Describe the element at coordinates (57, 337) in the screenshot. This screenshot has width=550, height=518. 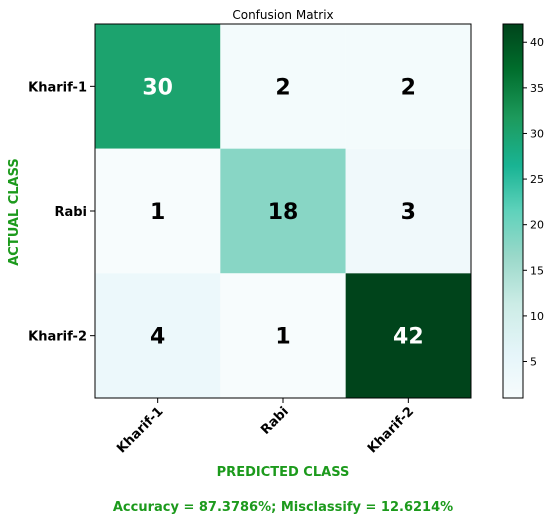
I see `y-tick-label: Kharif-2` at that location.